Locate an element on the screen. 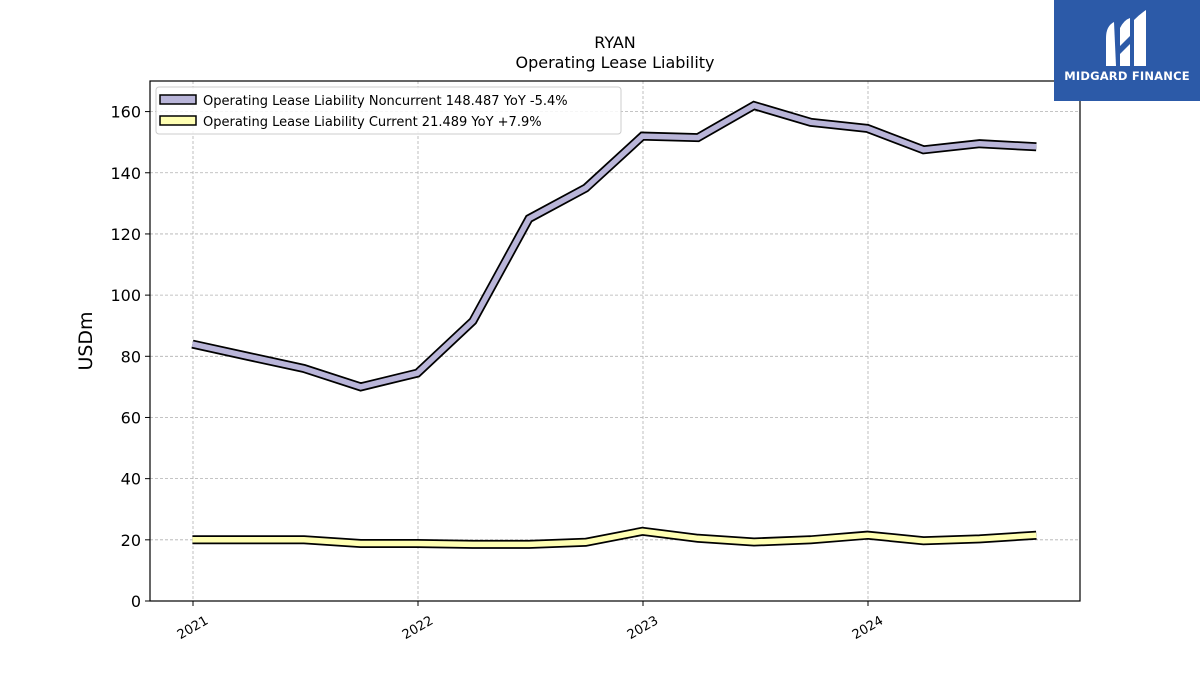 The height and width of the screenshot is (675, 1200). y-axis: 0 20 40 60 80 100 120 140 160 is located at coordinates (130, 357).